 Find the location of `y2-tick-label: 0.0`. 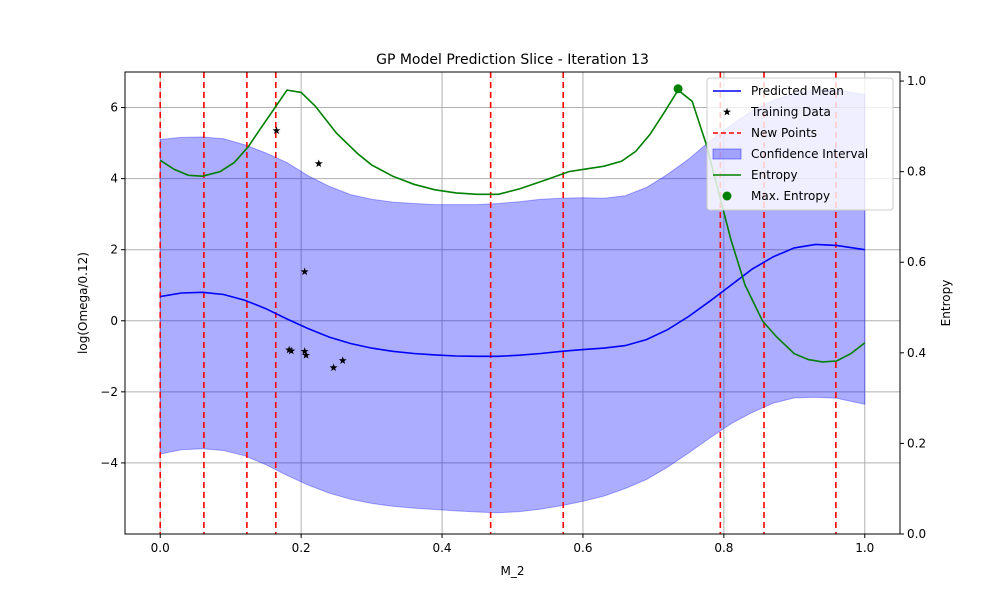

y2-tick-label: 0.0 is located at coordinates (916, 534).